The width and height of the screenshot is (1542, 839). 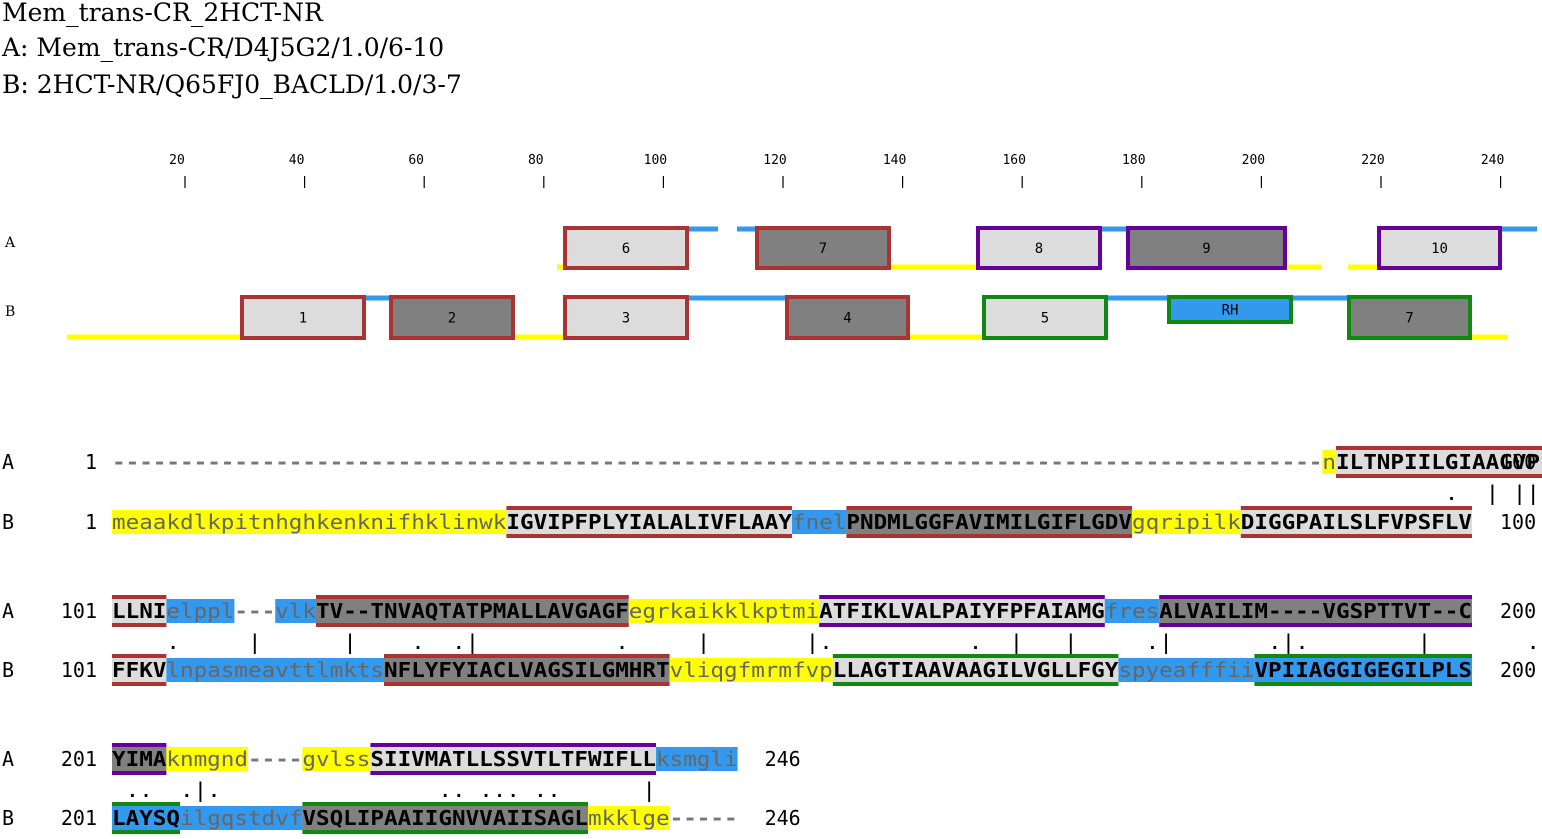 I want to click on match-line: . | | . .| . | |. . | | .| .|. | ., so click(x=826, y=642).